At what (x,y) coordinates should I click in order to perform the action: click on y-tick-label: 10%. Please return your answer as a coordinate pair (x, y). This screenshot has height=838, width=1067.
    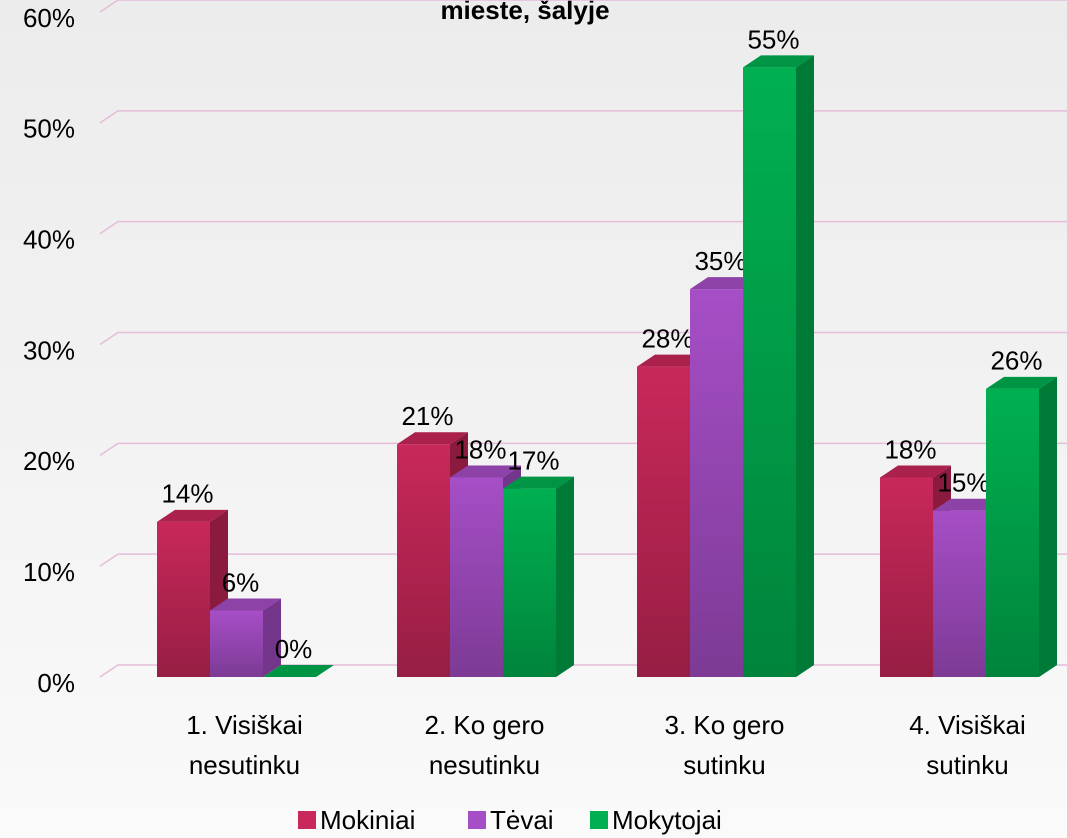
    Looking at the image, I should click on (49, 572).